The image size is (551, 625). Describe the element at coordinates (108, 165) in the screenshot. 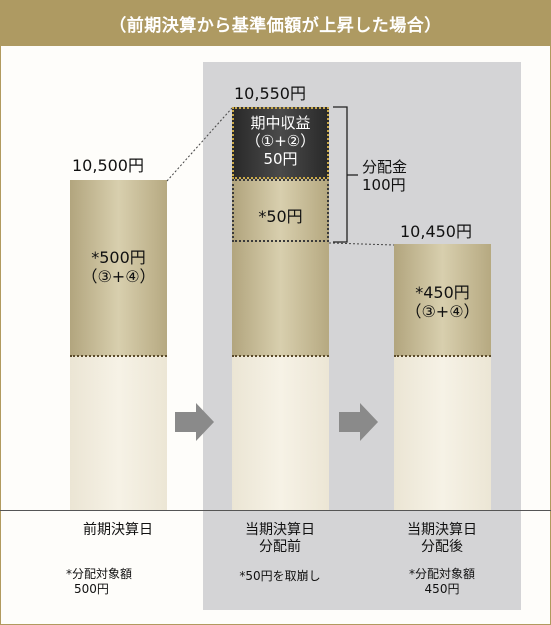

I see `prev-price: 10,500円` at that location.